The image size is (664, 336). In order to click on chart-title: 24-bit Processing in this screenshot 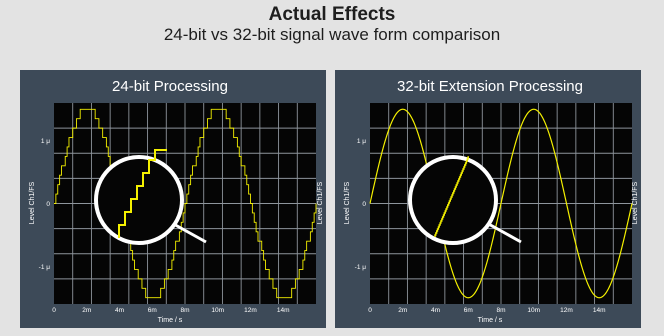, I will do `click(170, 86)`.